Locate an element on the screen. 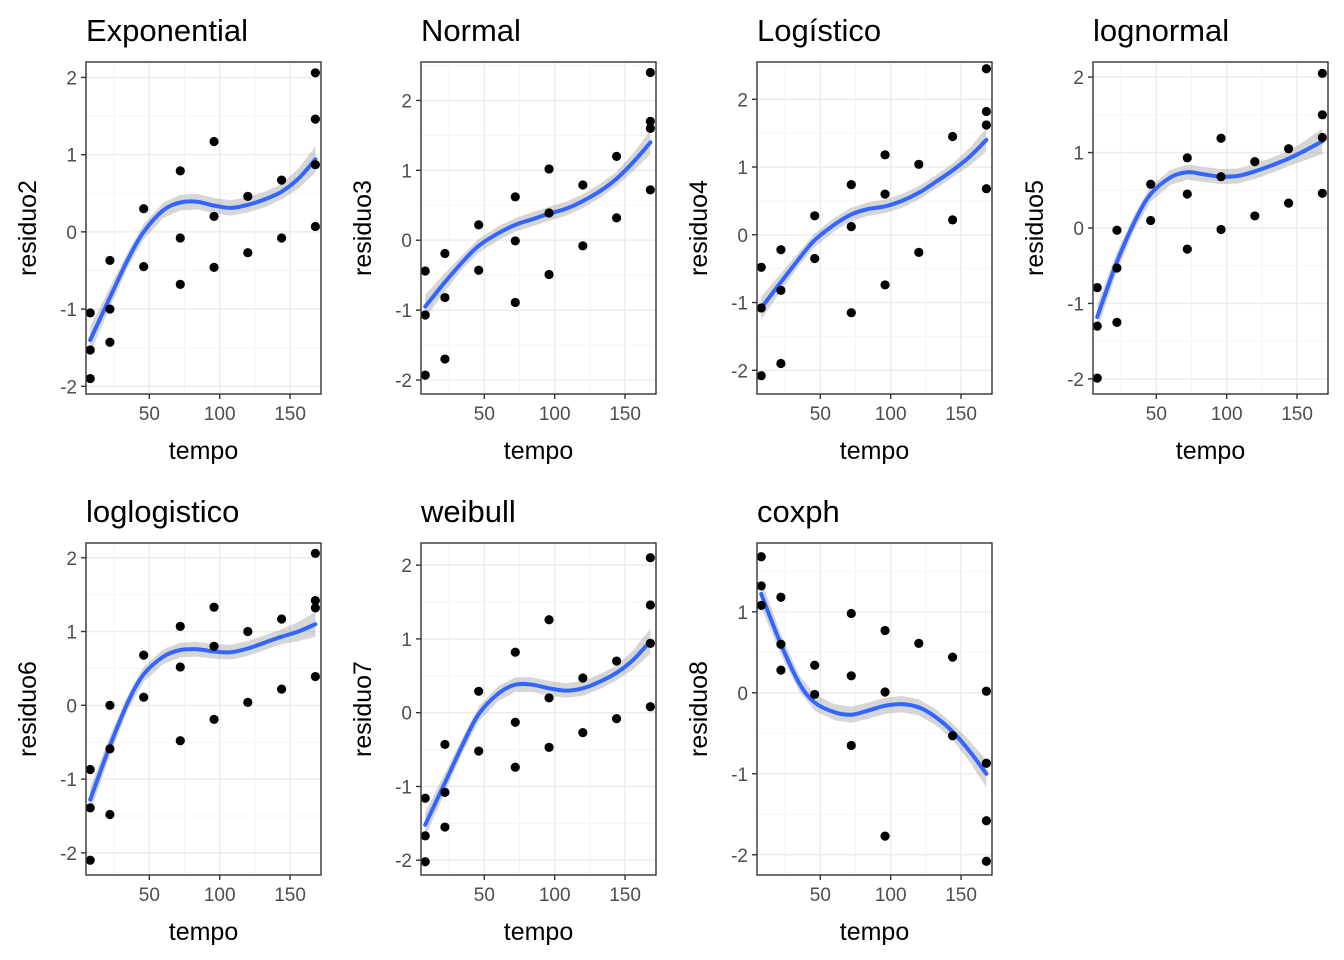 This screenshot has width=1344, height=960. x-tick-label: 50 is located at coordinates (1156, 414).